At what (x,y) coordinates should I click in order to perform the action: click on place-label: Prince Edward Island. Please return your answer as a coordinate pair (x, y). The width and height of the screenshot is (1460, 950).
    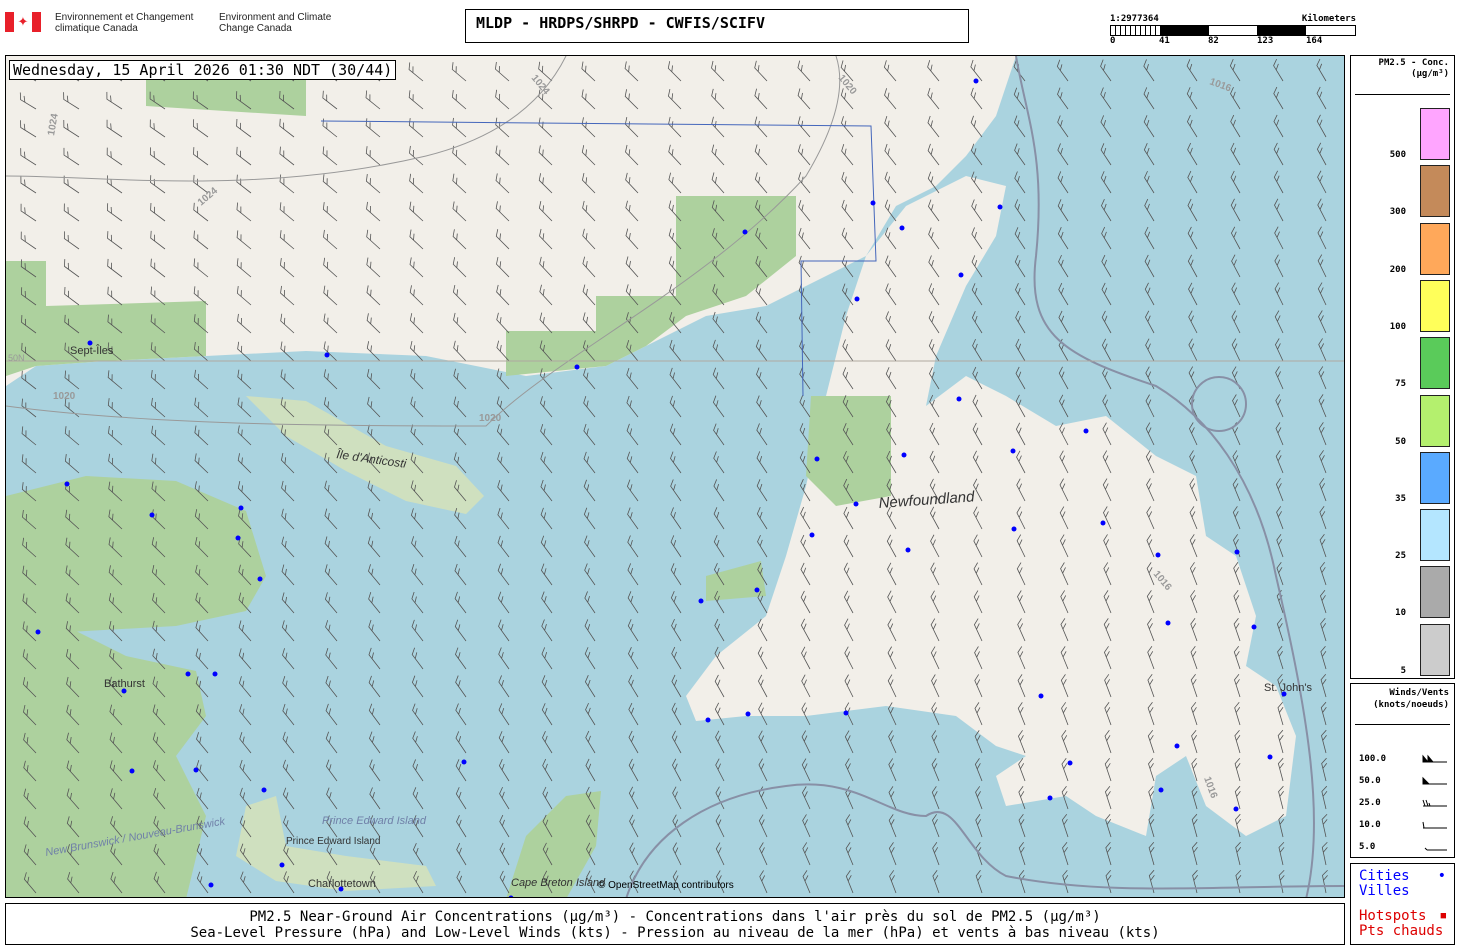
    Looking at the image, I should click on (374, 821).